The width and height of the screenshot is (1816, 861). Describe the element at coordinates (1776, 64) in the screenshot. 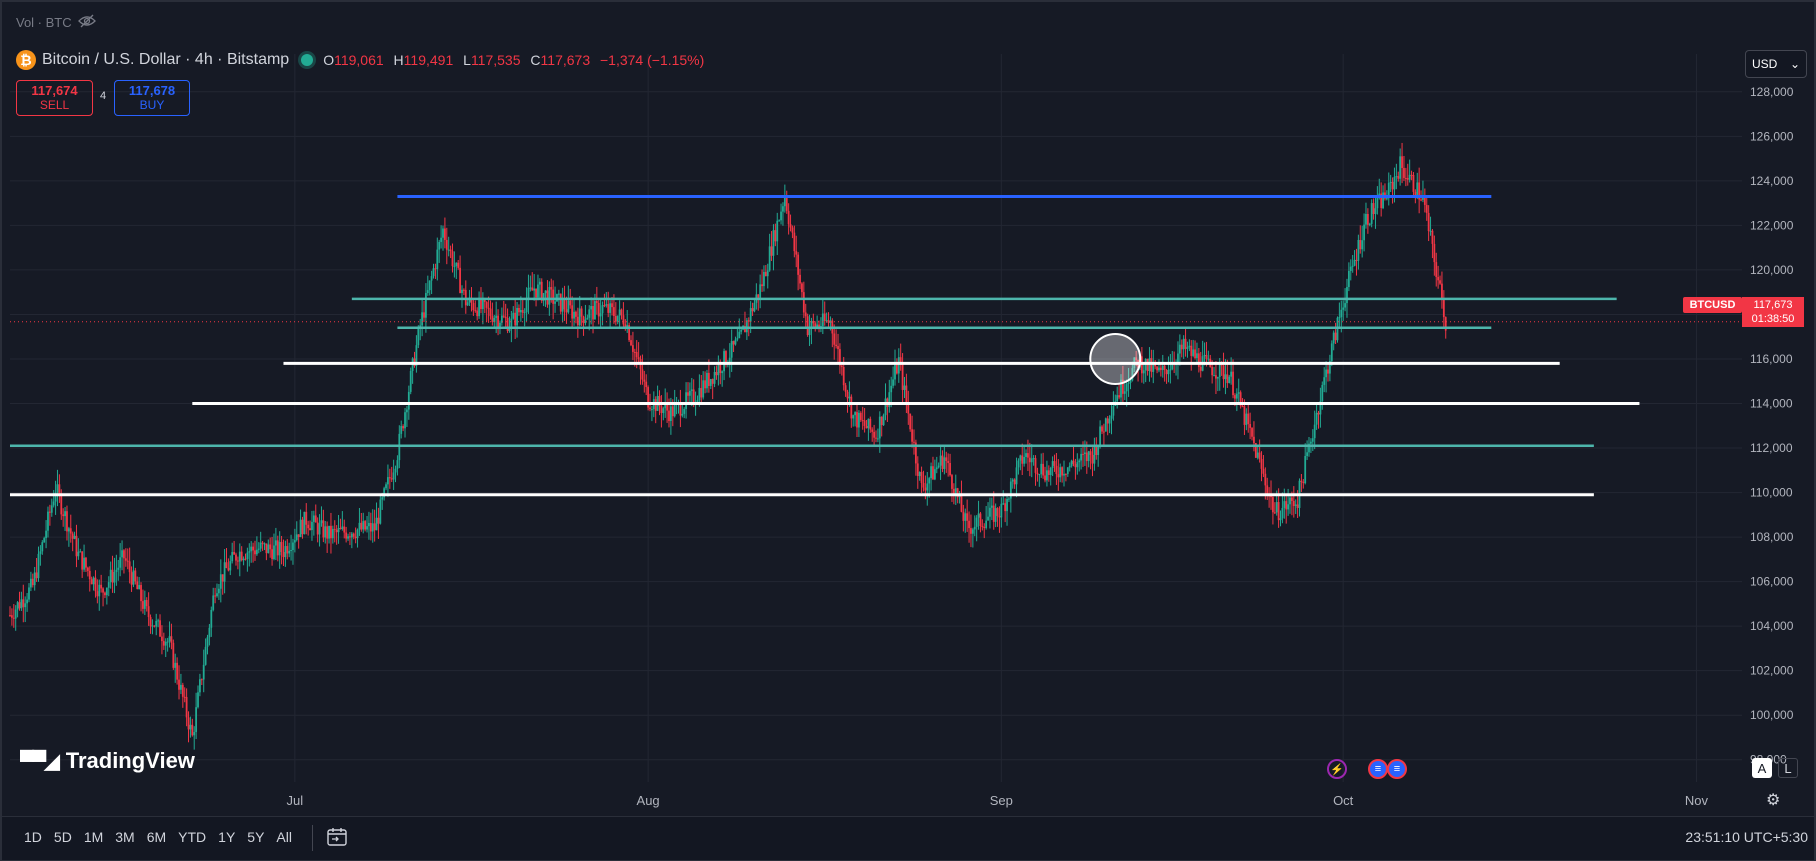

I see `currency-select: USD ⌄` at that location.